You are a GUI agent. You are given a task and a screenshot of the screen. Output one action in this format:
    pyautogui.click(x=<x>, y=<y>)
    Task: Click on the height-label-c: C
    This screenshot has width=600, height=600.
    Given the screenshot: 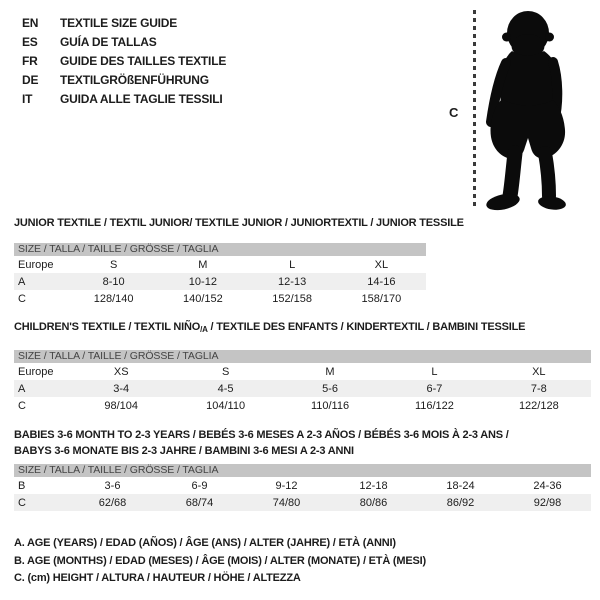 What is the action you would take?
    pyautogui.click(x=454, y=112)
    